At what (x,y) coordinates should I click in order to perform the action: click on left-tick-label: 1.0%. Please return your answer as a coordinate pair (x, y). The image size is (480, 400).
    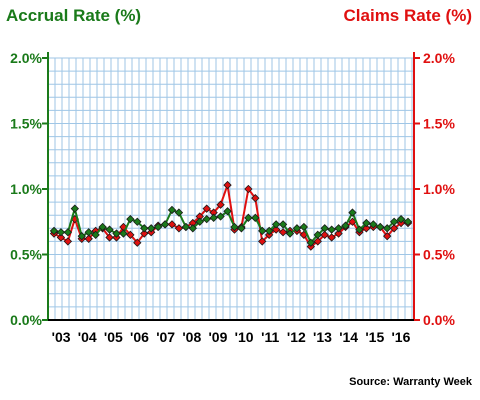
    Looking at the image, I should click on (26, 189).